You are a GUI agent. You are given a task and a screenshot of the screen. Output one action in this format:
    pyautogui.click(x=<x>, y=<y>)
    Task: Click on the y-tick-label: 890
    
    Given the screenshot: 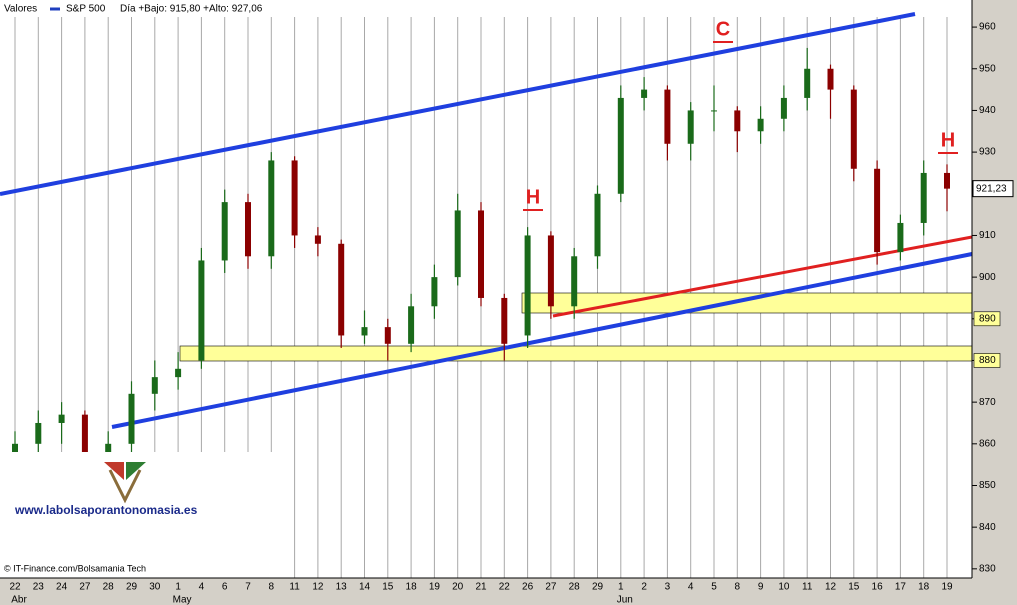 What is the action you would take?
    pyautogui.click(x=987, y=318)
    